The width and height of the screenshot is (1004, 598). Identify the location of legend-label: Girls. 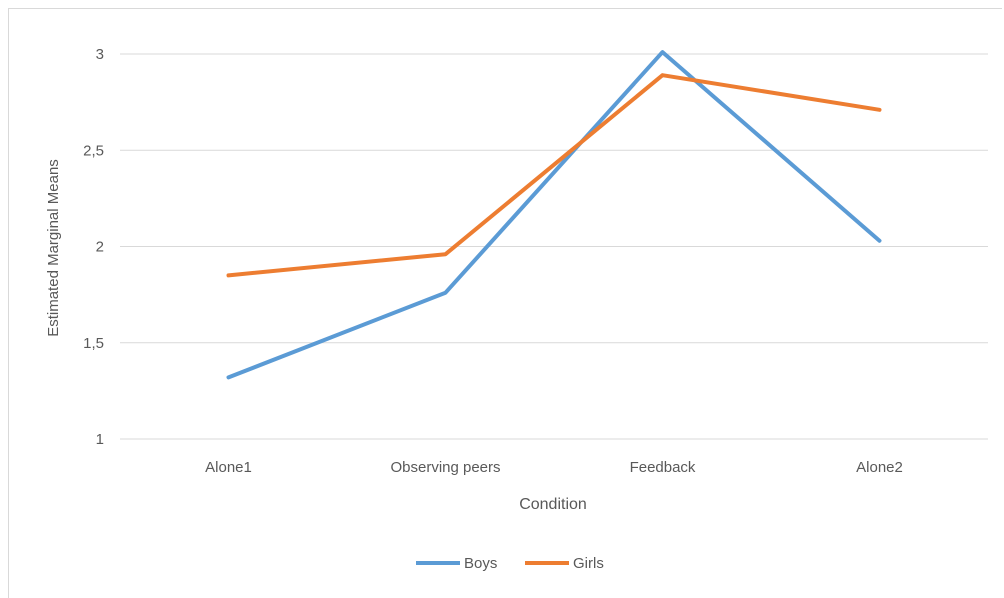
(588, 563).